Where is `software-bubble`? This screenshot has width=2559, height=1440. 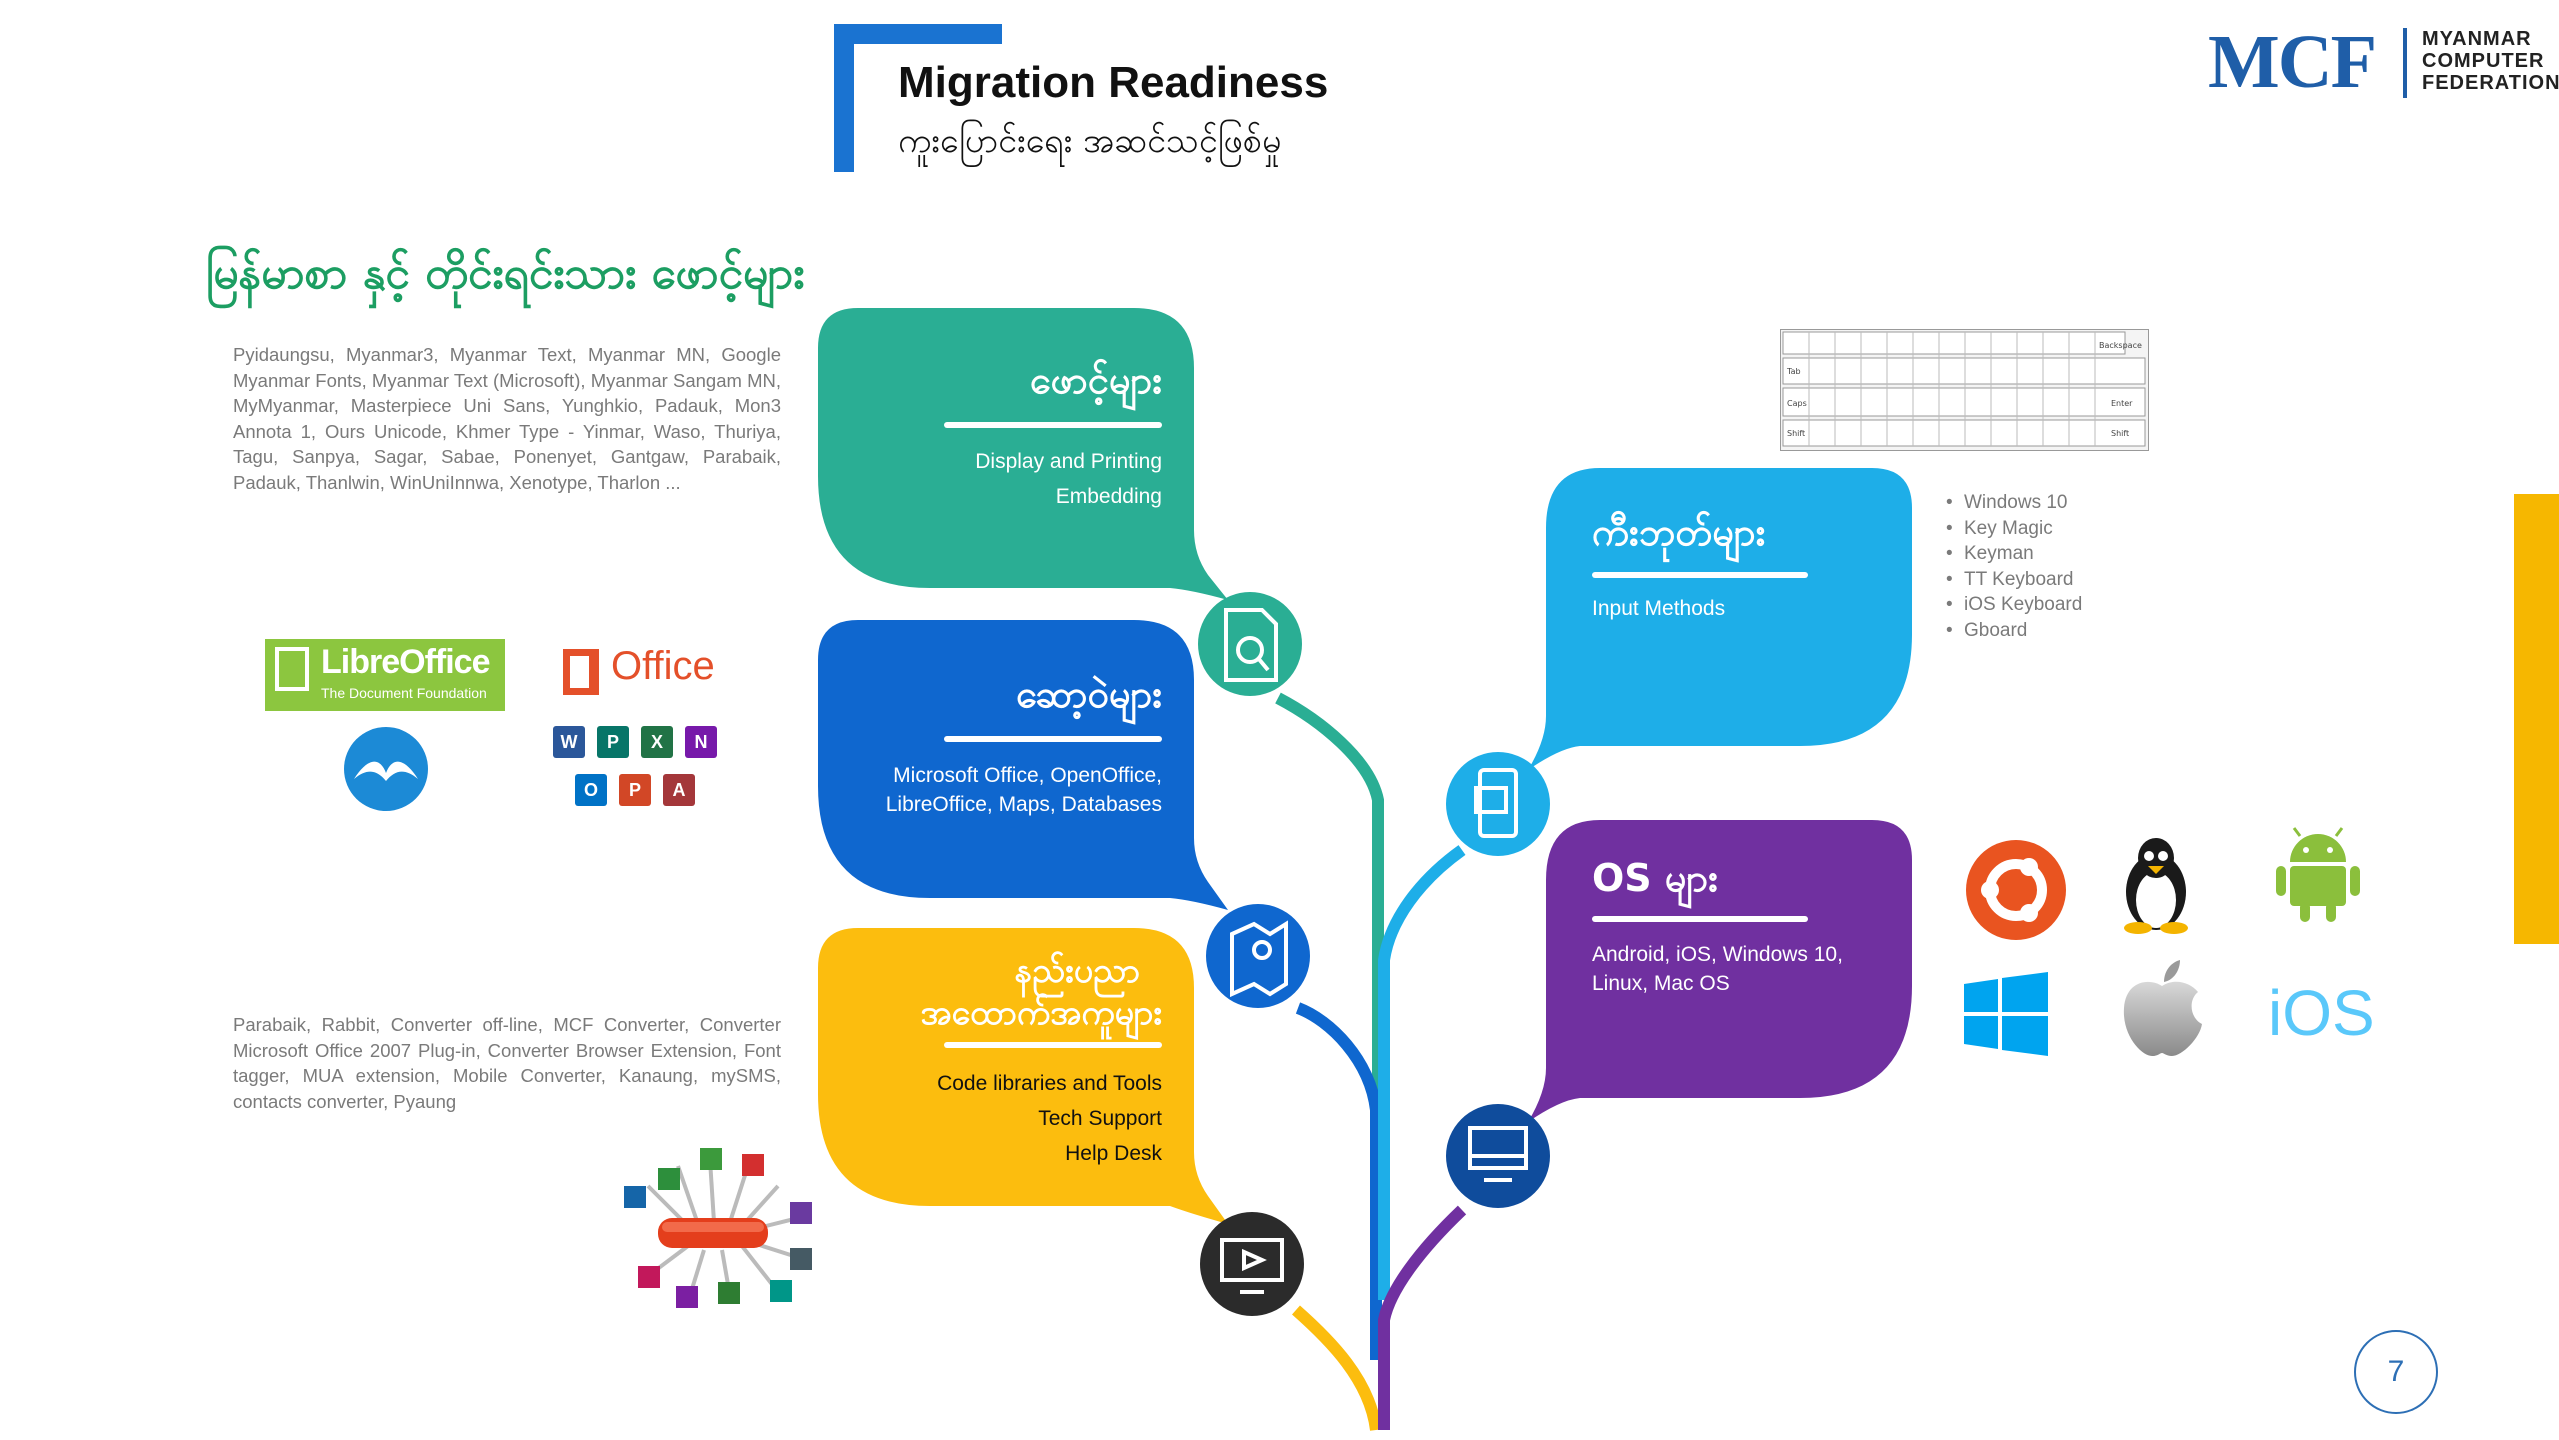 software-bubble is located at coordinates (1023, 765).